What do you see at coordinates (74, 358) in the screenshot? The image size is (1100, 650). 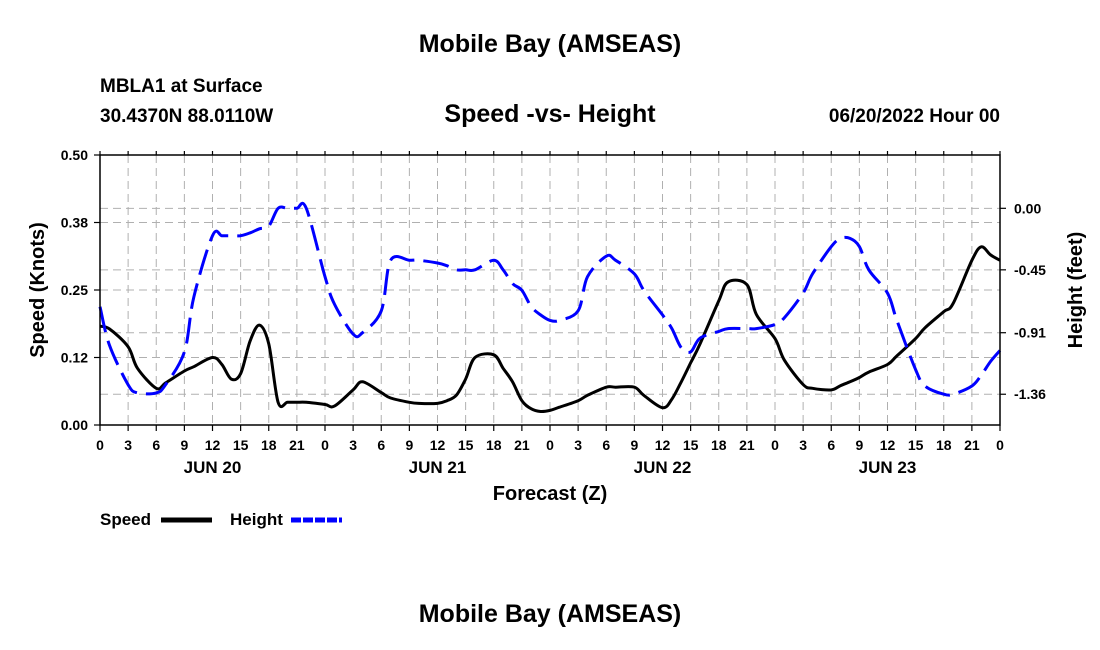 I see `y-tick-label: 0.12` at bounding box center [74, 358].